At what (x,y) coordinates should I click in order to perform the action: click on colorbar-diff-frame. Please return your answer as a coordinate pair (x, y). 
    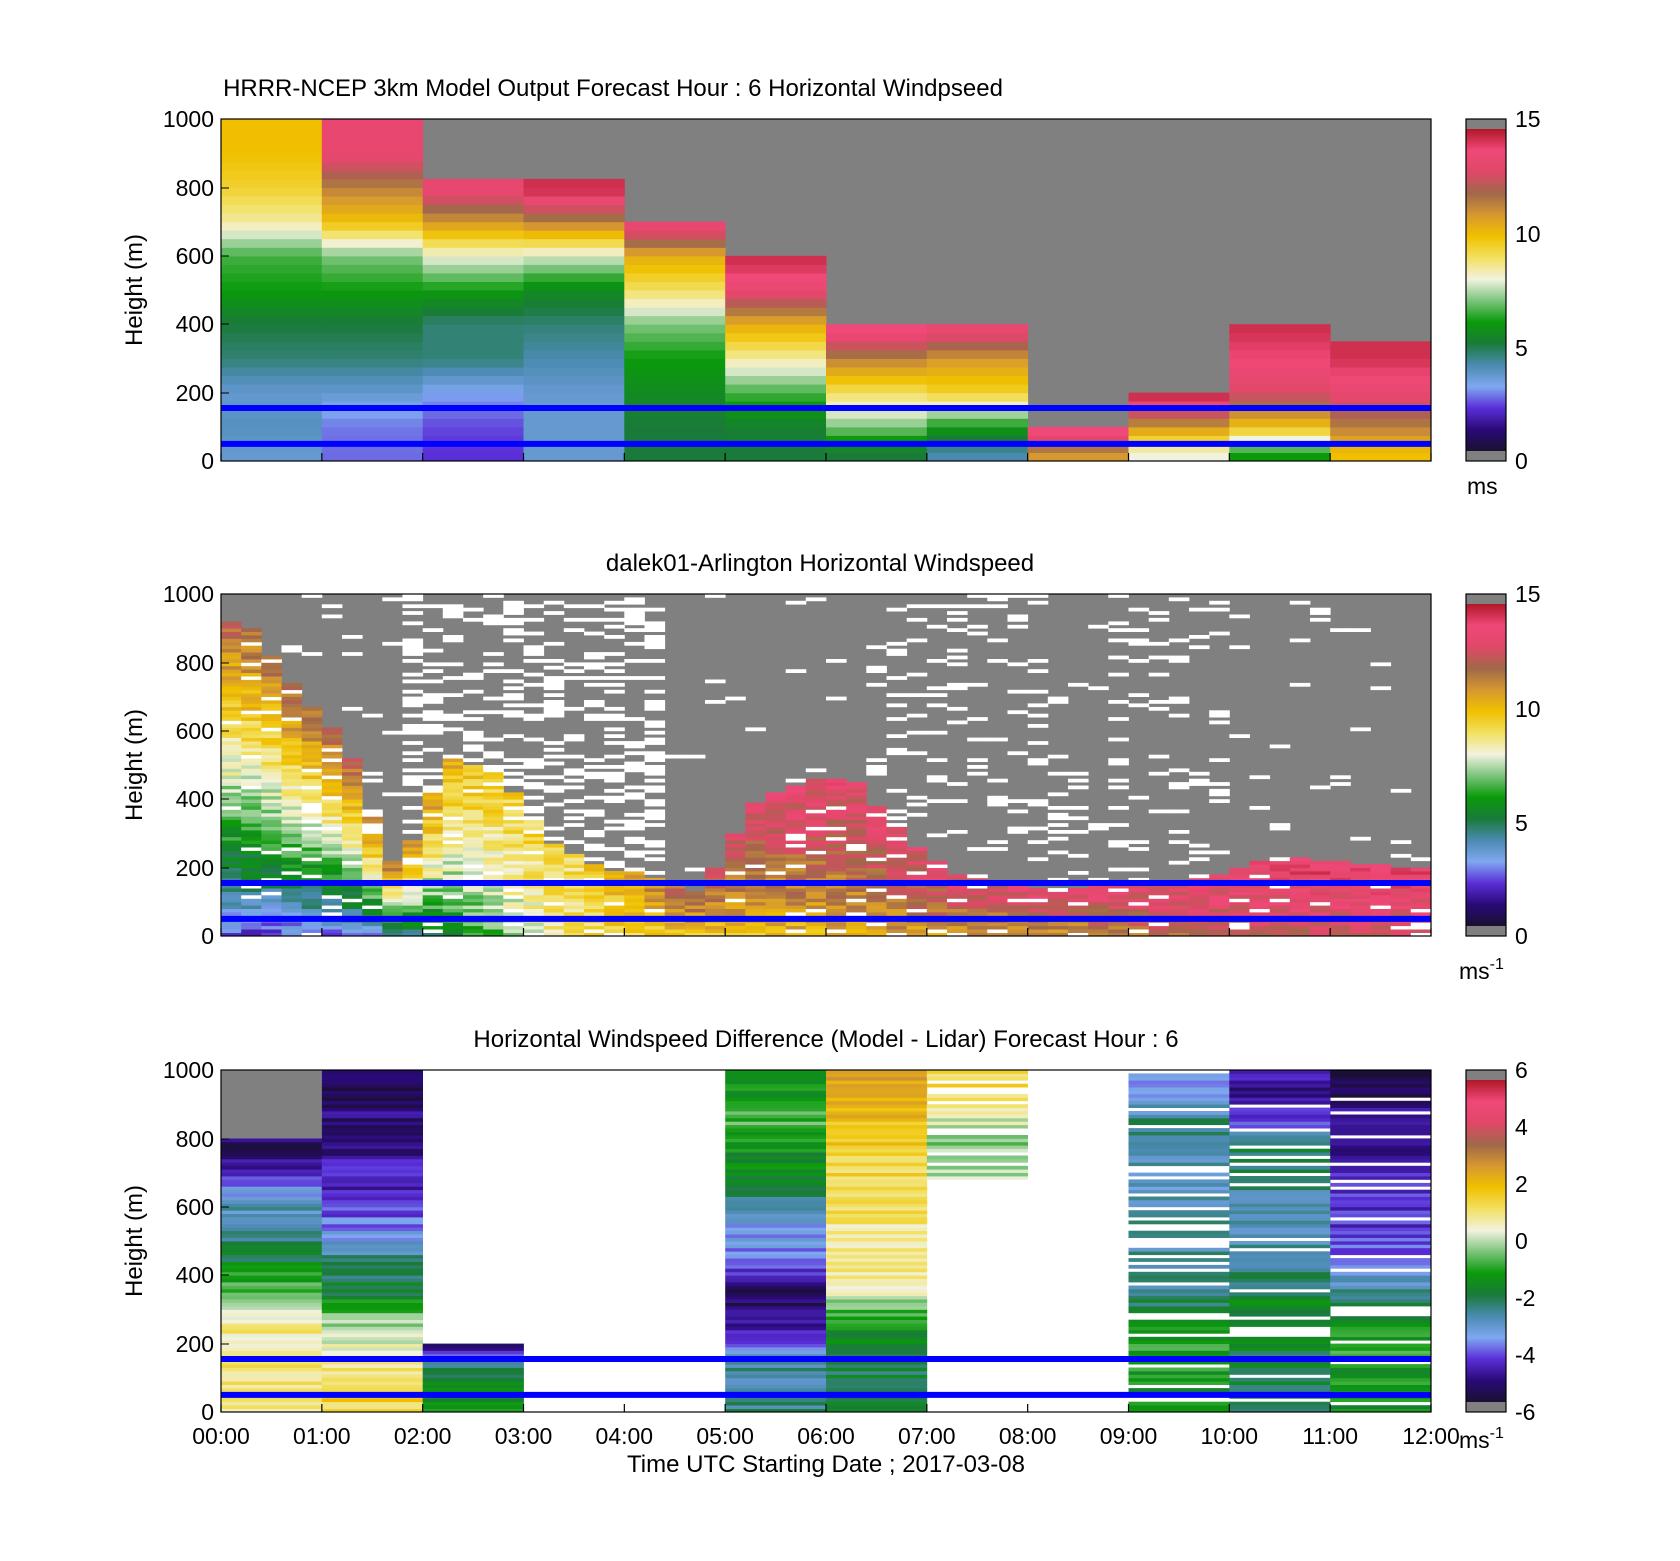
    Looking at the image, I should click on (1486, 1241).